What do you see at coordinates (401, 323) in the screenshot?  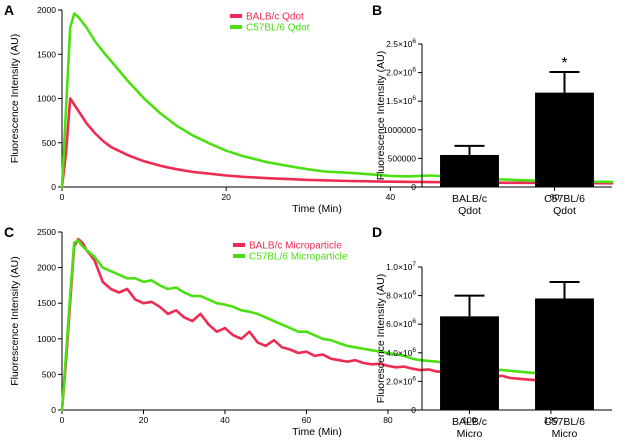 I see `y-tick-label: 6.0×10⁶` at bounding box center [401, 323].